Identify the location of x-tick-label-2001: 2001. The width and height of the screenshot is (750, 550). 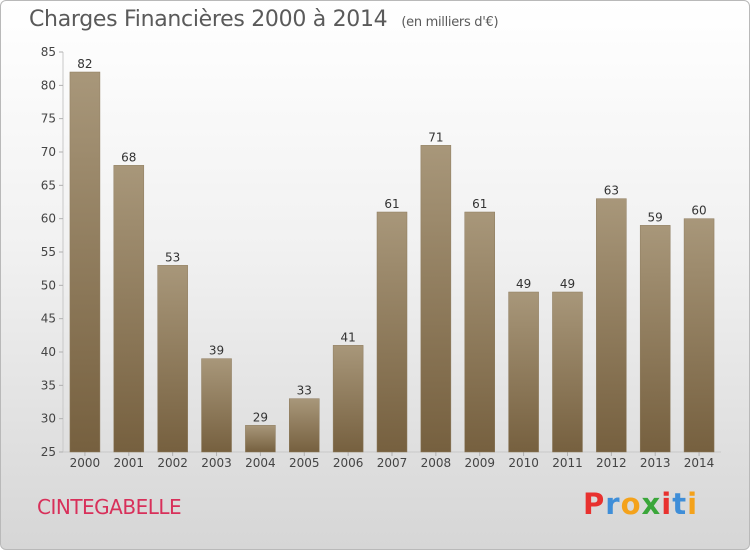
(129, 463).